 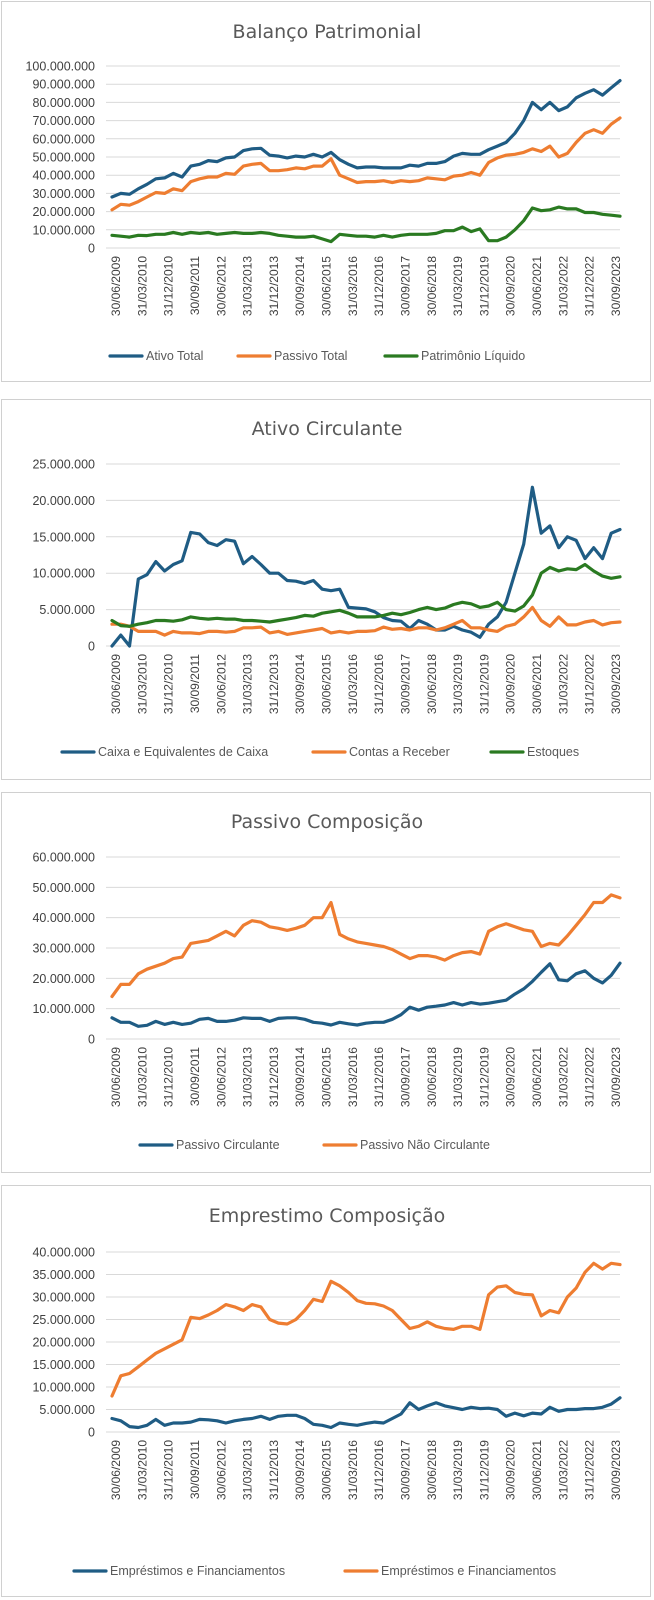 What do you see at coordinates (174, 356) in the screenshot?
I see `legend-label: Ativo Total` at bounding box center [174, 356].